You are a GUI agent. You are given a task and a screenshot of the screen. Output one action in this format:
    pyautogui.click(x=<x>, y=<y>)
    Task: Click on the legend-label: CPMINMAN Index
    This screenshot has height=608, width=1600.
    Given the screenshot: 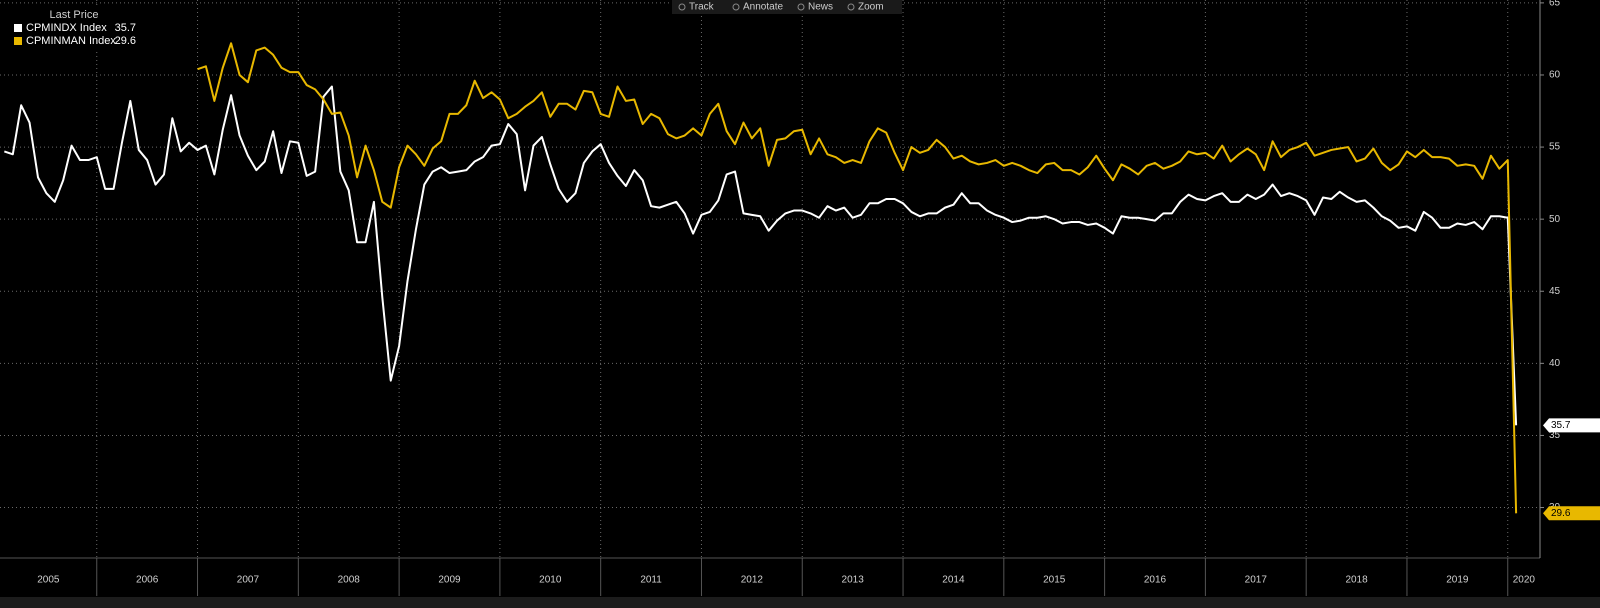 What is the action you would take?
    pyautogui.click(x=71, y=41)
    